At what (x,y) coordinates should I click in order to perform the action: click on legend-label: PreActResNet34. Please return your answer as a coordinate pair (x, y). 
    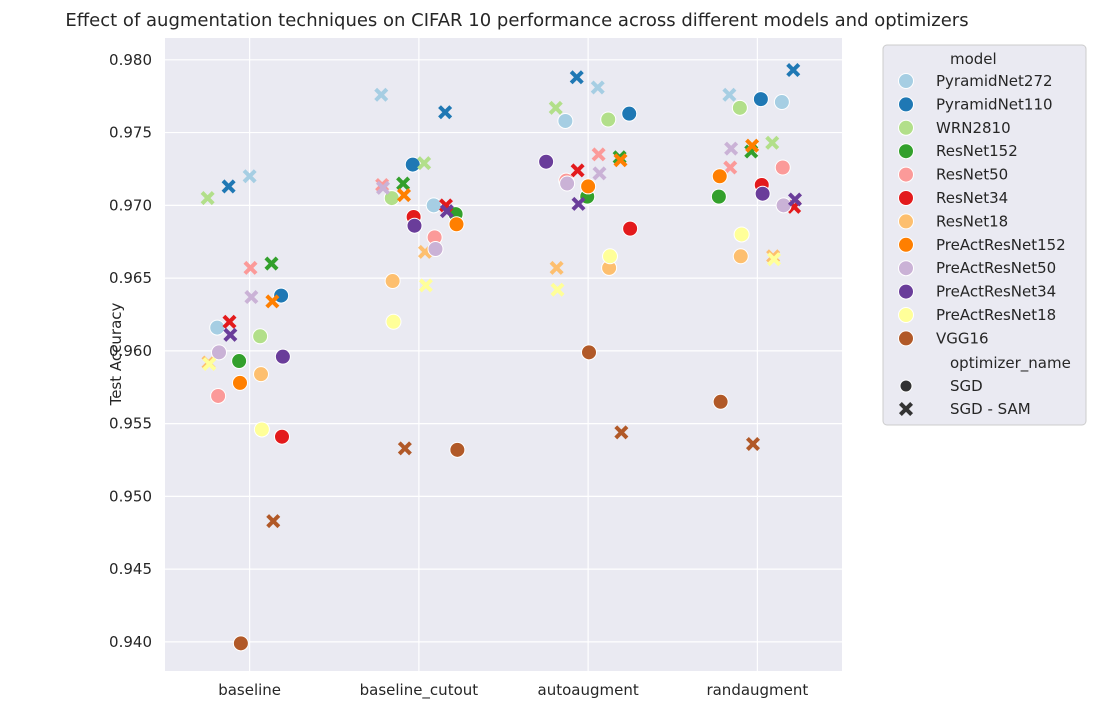
    Looking at the image, I should click on (996, 292).